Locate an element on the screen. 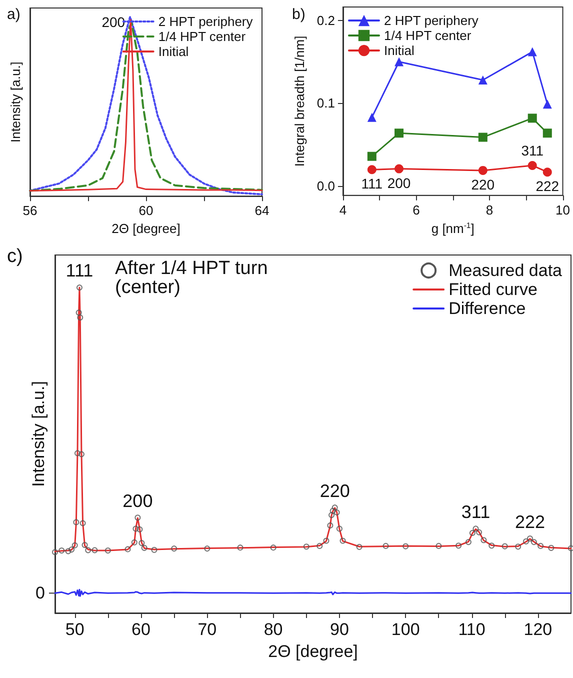 The image size is (573, 678). x-tick-label: 80 is located at coordinates (273, 629).